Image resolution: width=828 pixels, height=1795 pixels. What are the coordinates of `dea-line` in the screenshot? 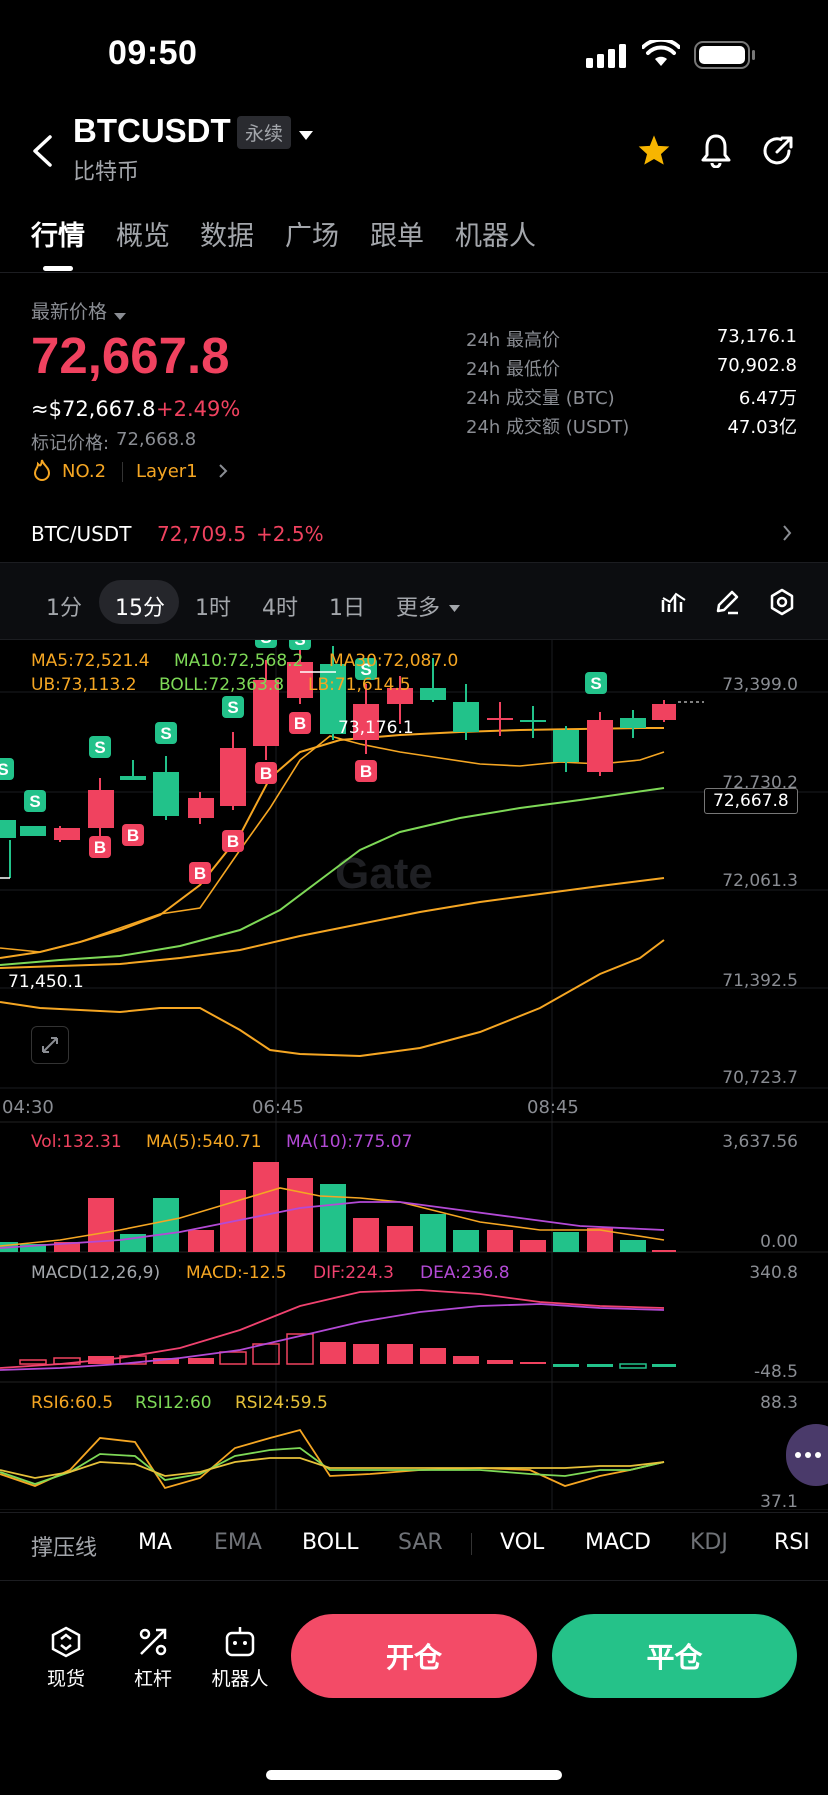 It's located at (332, 1337).